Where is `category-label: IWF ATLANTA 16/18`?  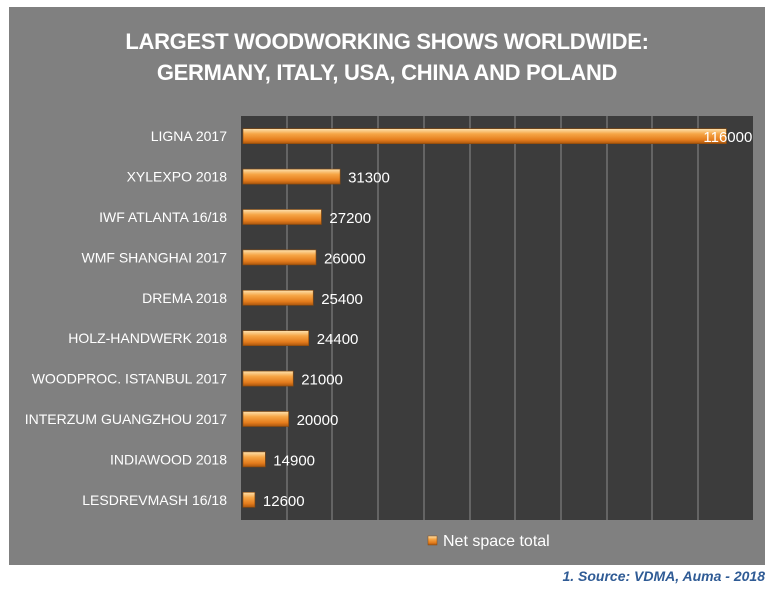 category-label: IWF ATLANTA 16/18 is located at coordinates (163, 217).